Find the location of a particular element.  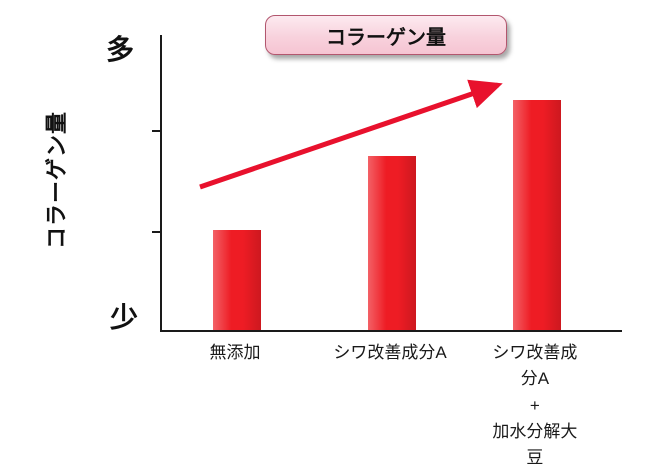

y-axis-min-label: 少 is located at coordinates (124, 317).